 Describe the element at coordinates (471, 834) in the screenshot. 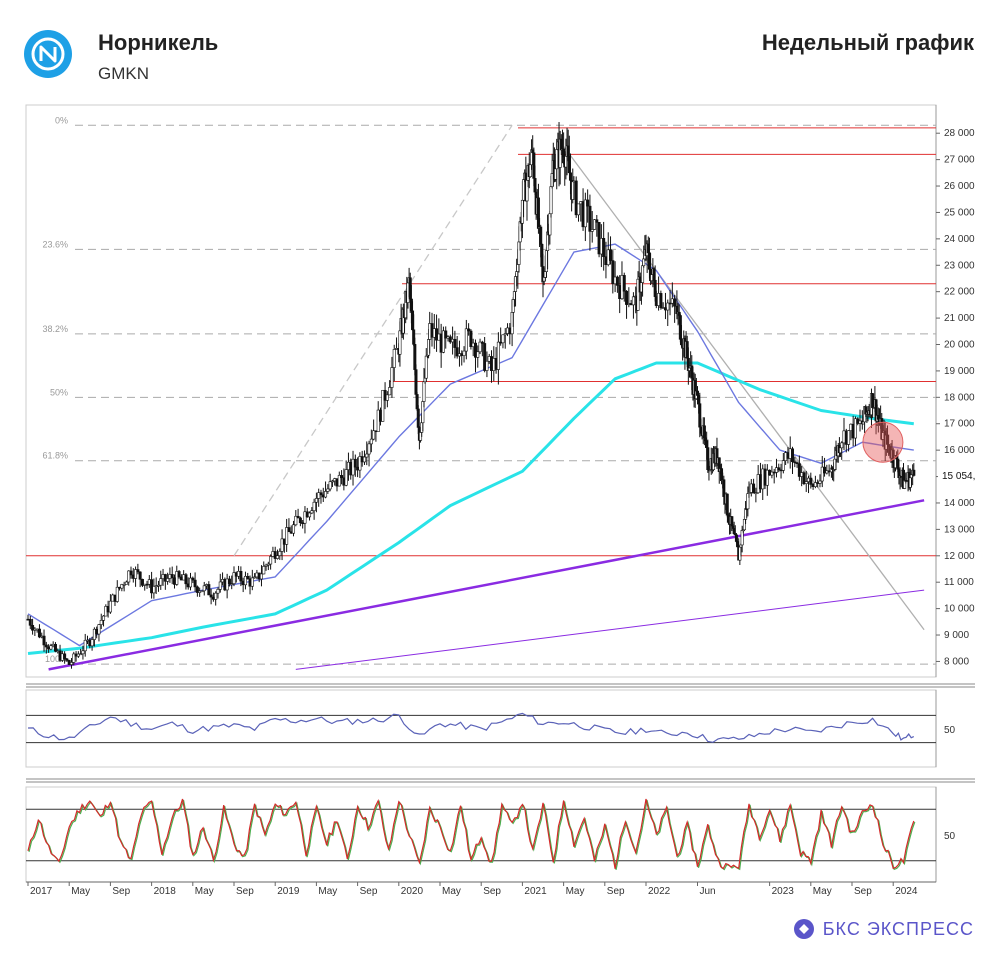

I see `stochastic-line` at that location.